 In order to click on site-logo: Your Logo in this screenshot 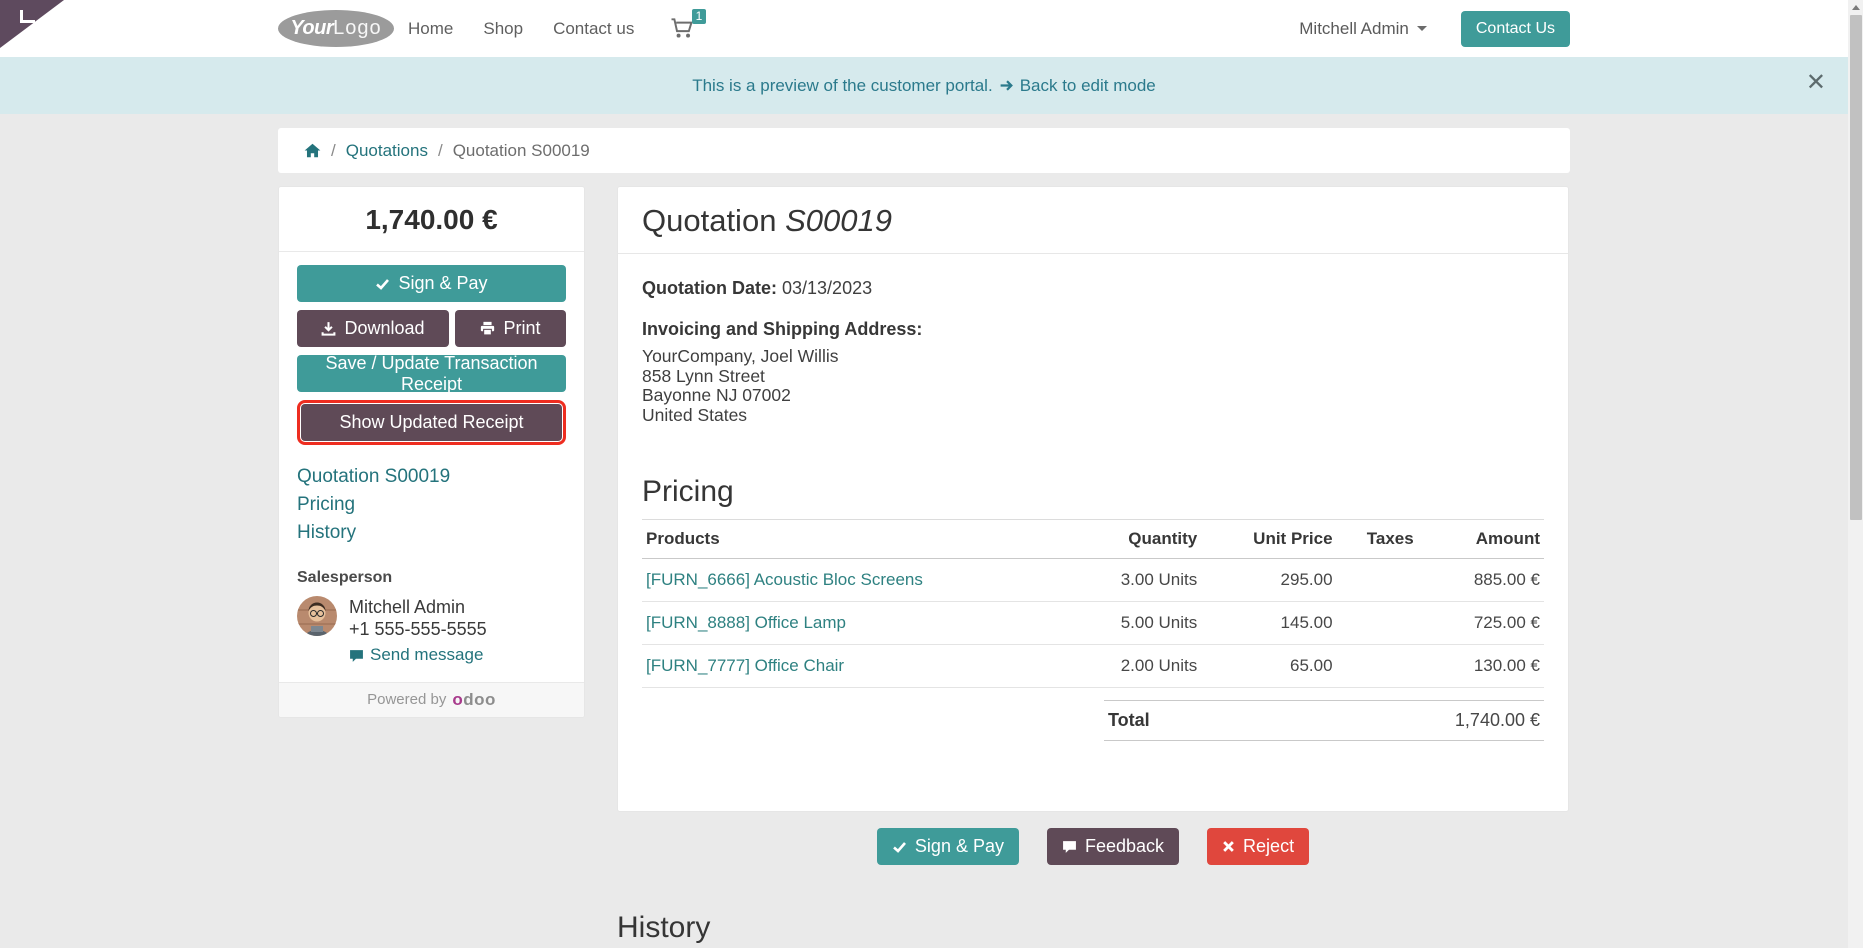, I will do `click(336, 28)`.